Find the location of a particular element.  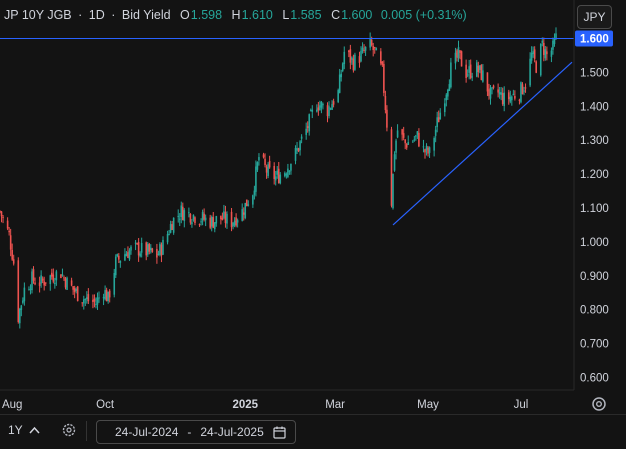

y-tick-label: 1.100 is located at coordinates (594, 209).